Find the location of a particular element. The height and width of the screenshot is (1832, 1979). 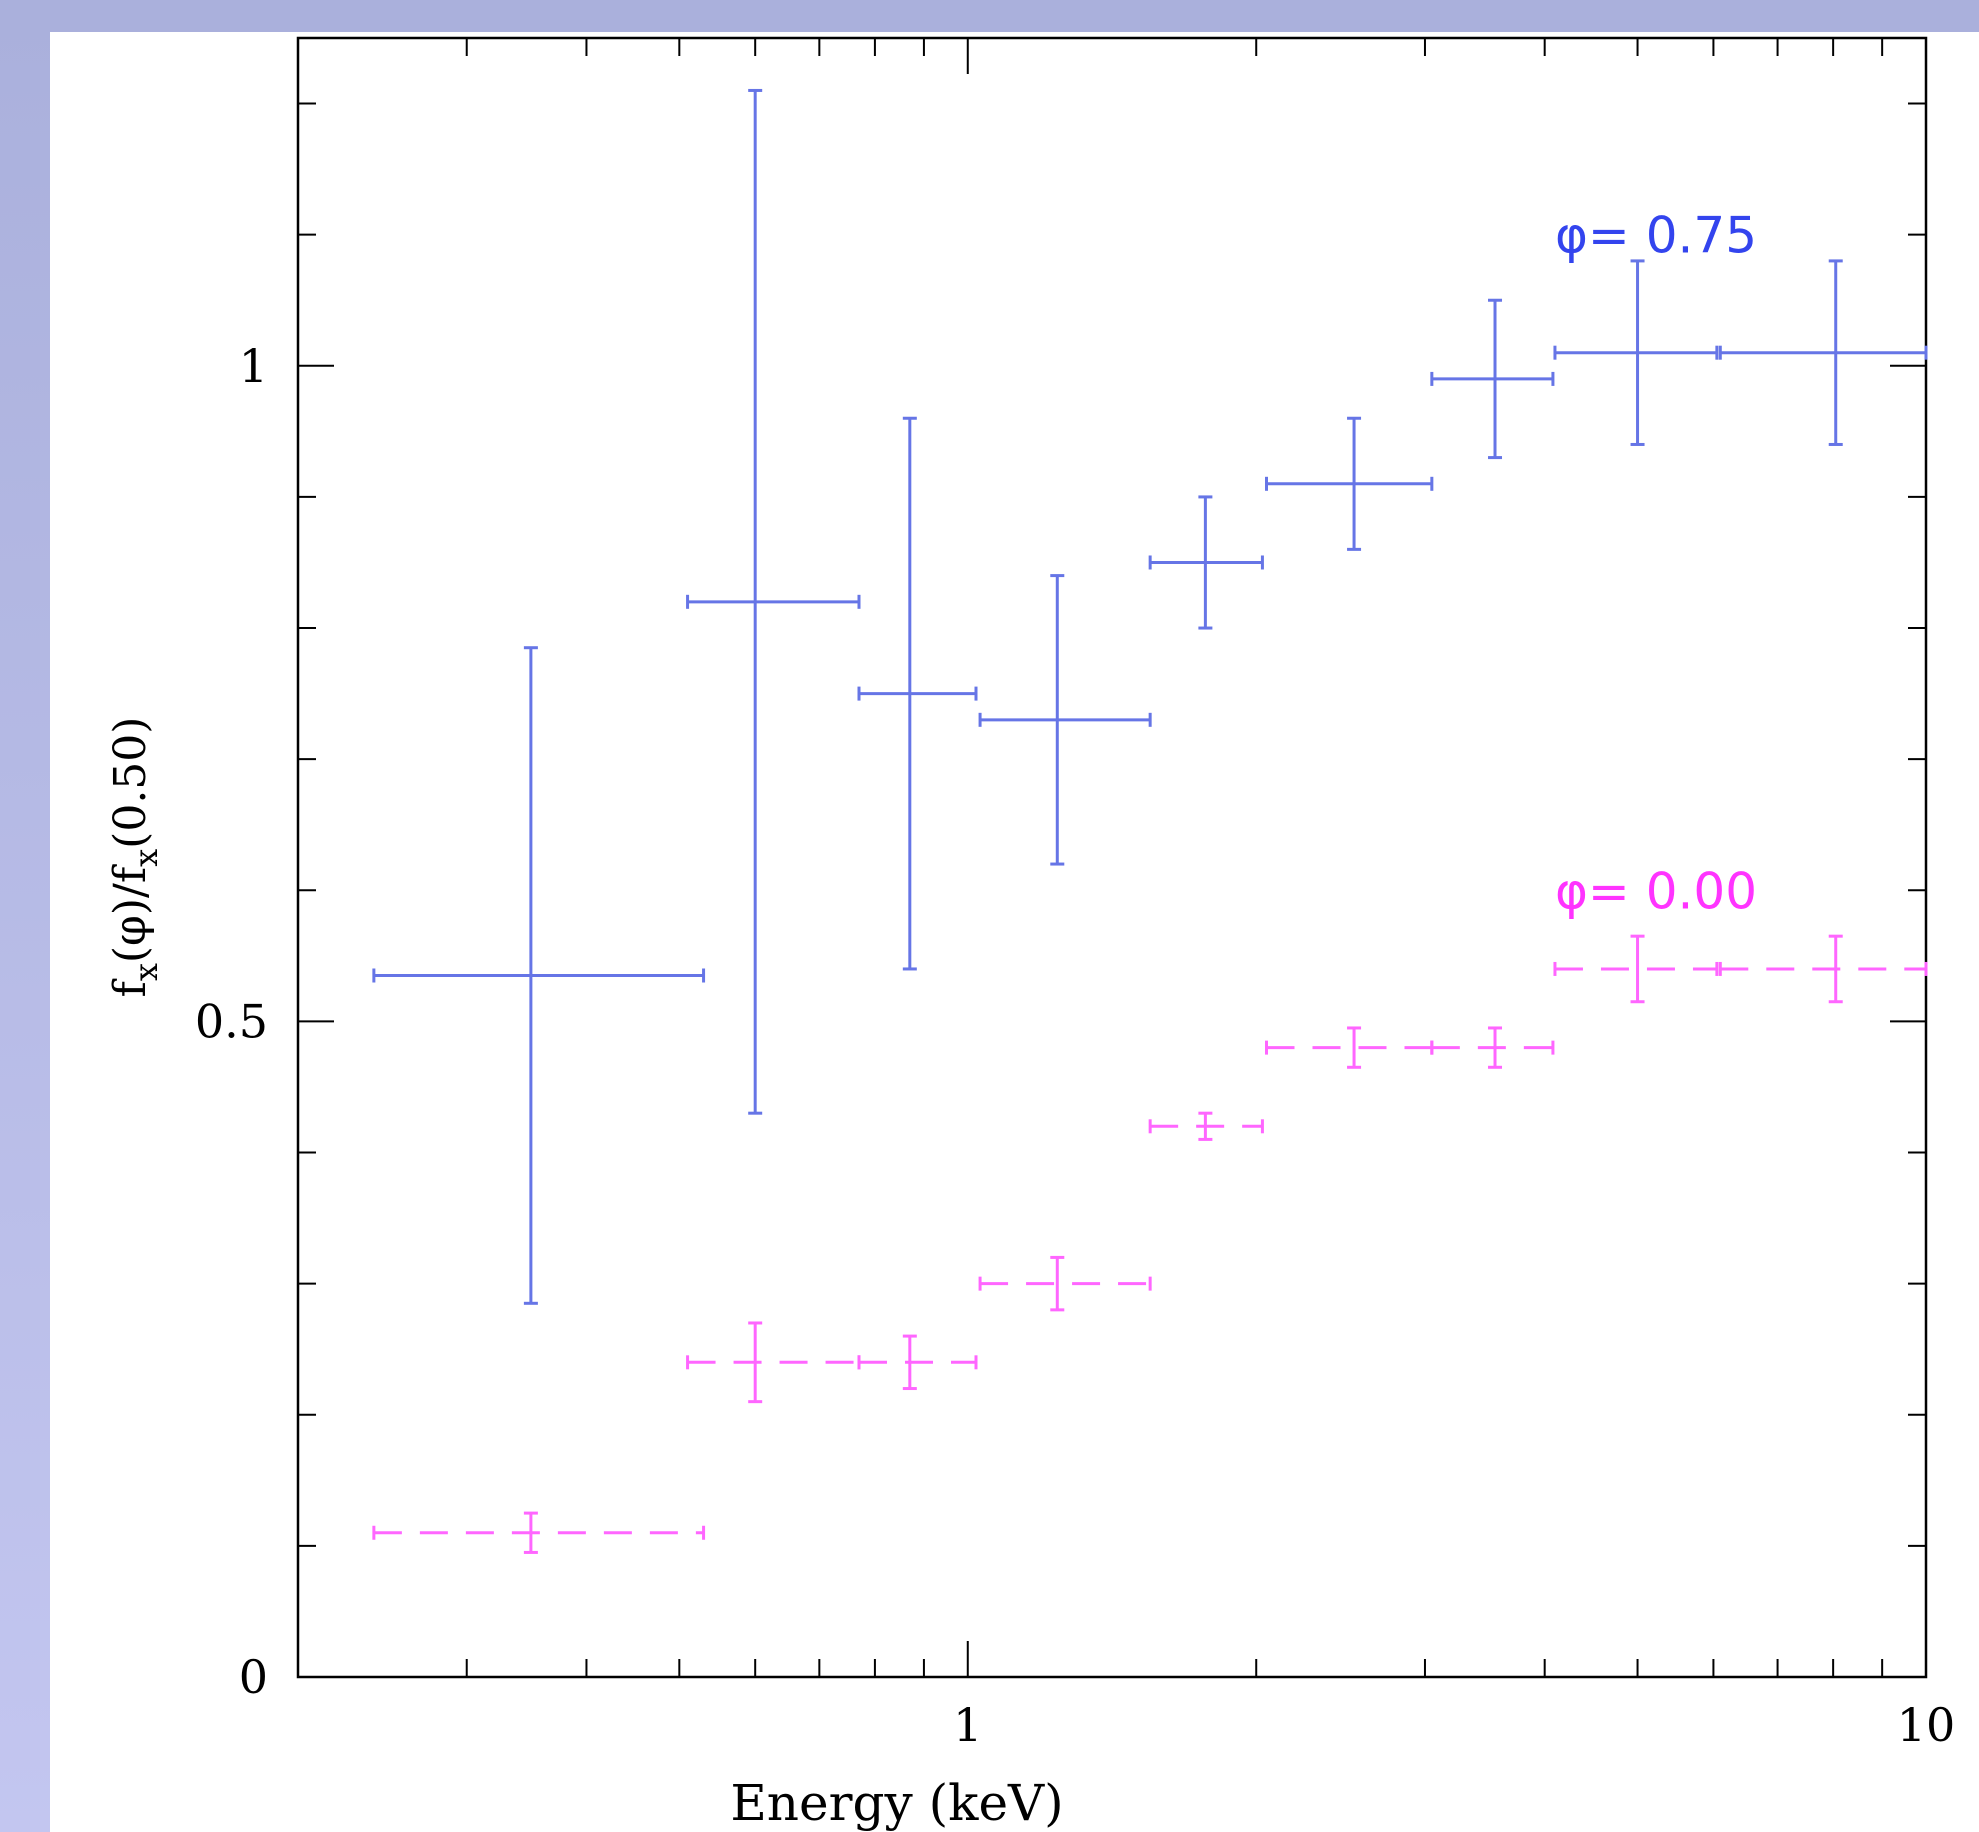

y-axis-title-prefix: f is located at coordinates (130, 987).